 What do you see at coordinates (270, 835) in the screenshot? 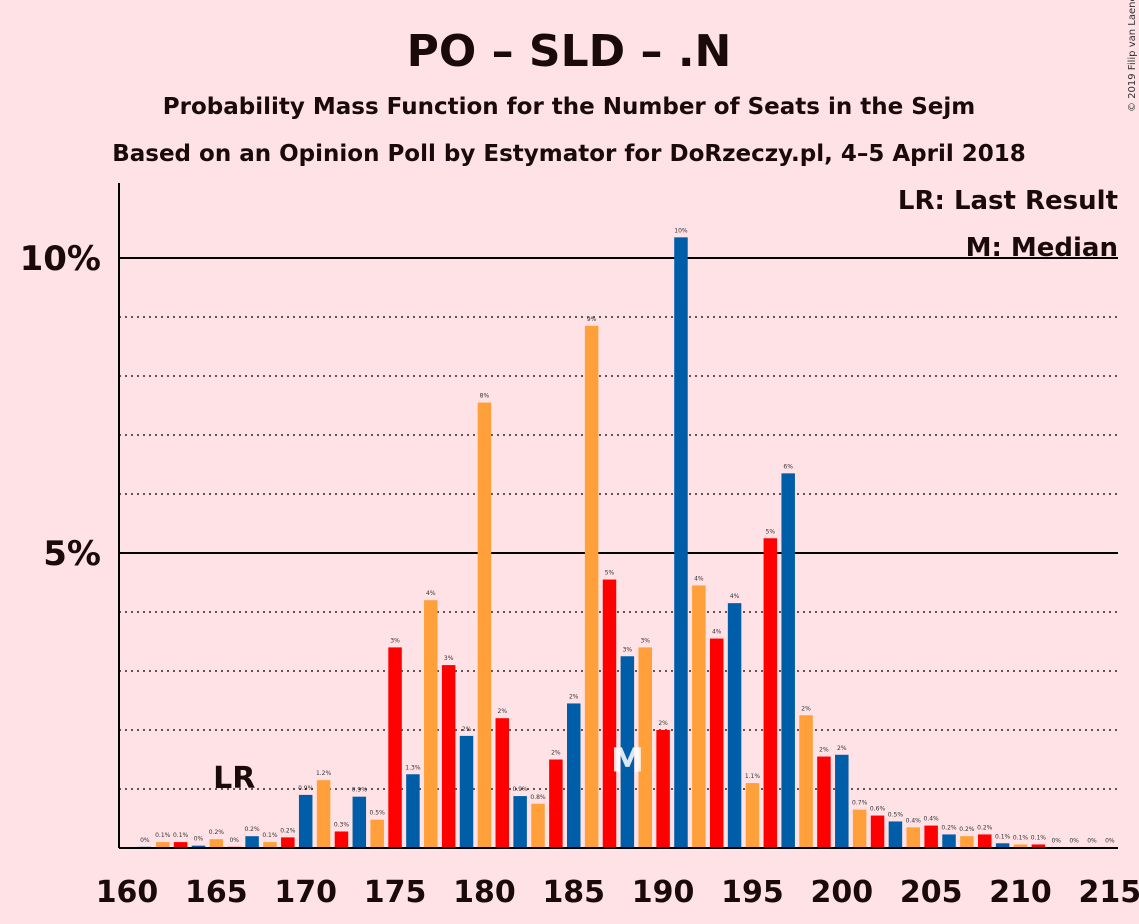
I see `bar-label-seat-168: 0.1%` at bounding box center [270, 835].